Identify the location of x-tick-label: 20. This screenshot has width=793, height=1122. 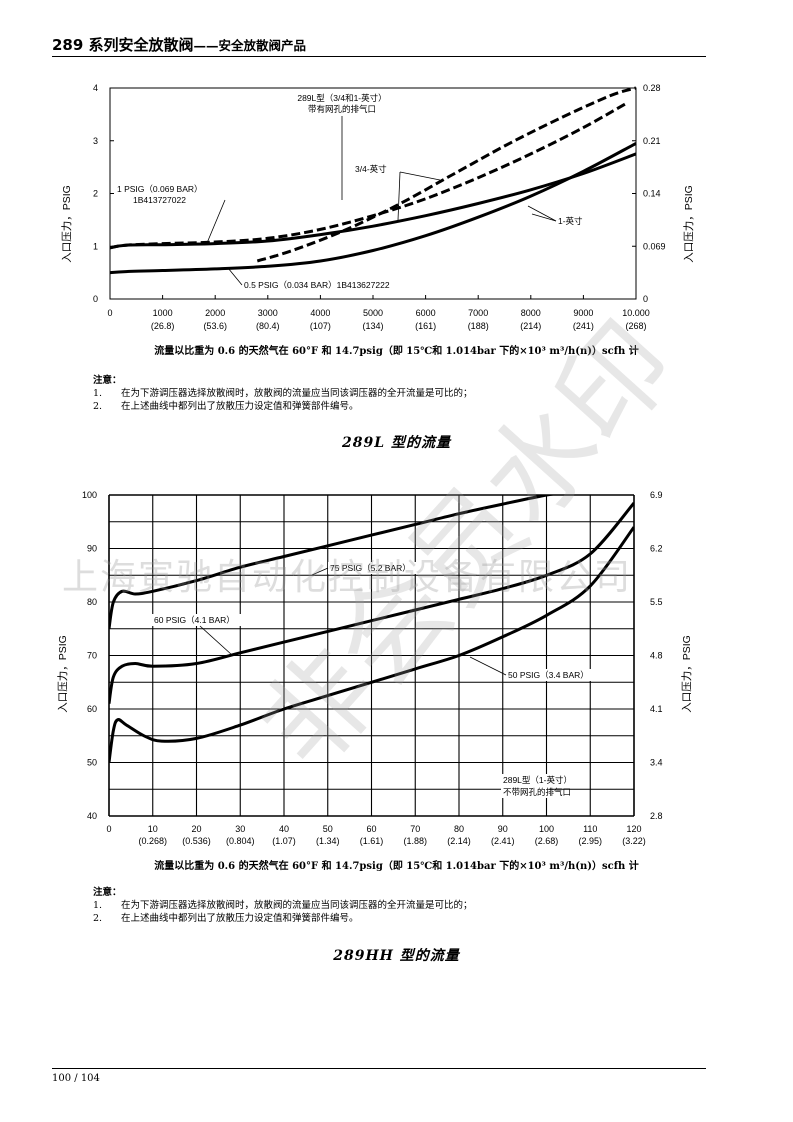
(196, 829).